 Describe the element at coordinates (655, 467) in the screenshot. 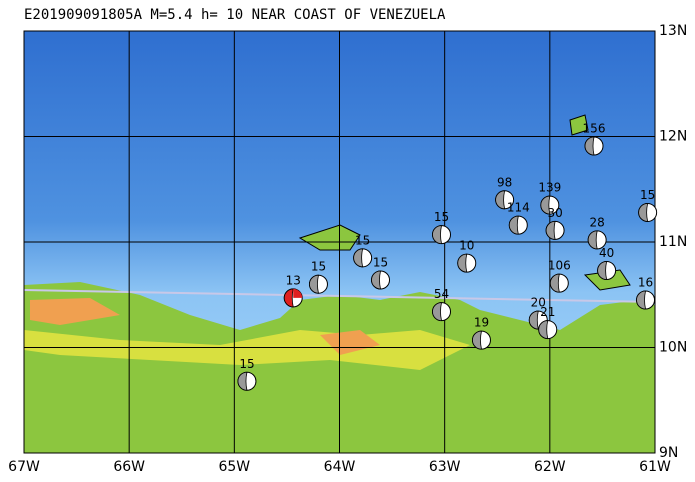

I see `x-tick-label: 61W` at that location.